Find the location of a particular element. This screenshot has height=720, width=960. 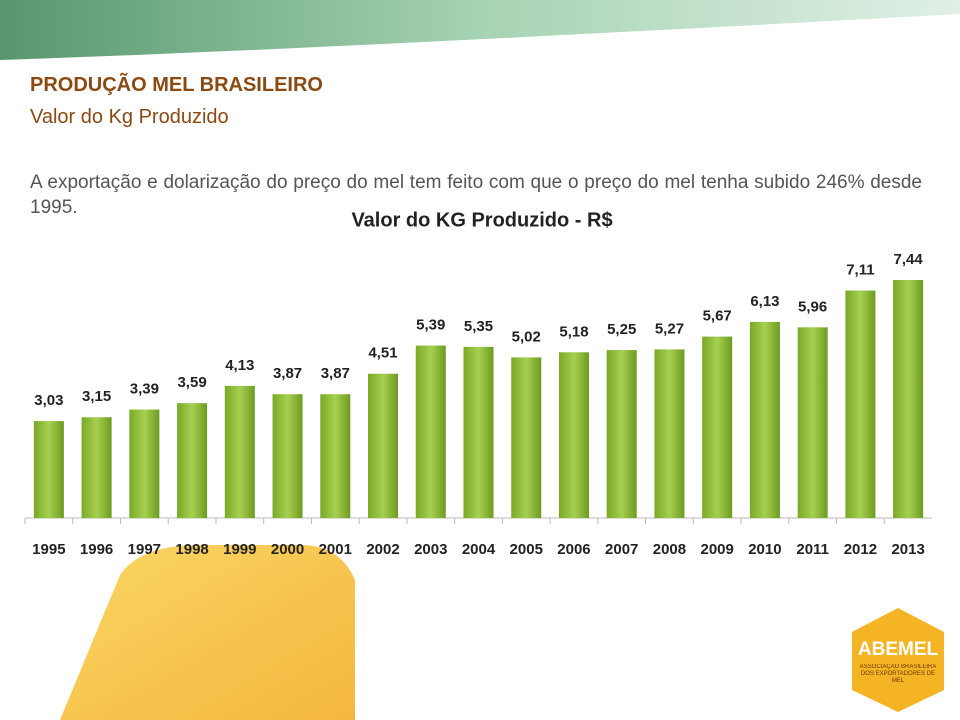

value-label: 5,96 is located at coordinates (812, 306).